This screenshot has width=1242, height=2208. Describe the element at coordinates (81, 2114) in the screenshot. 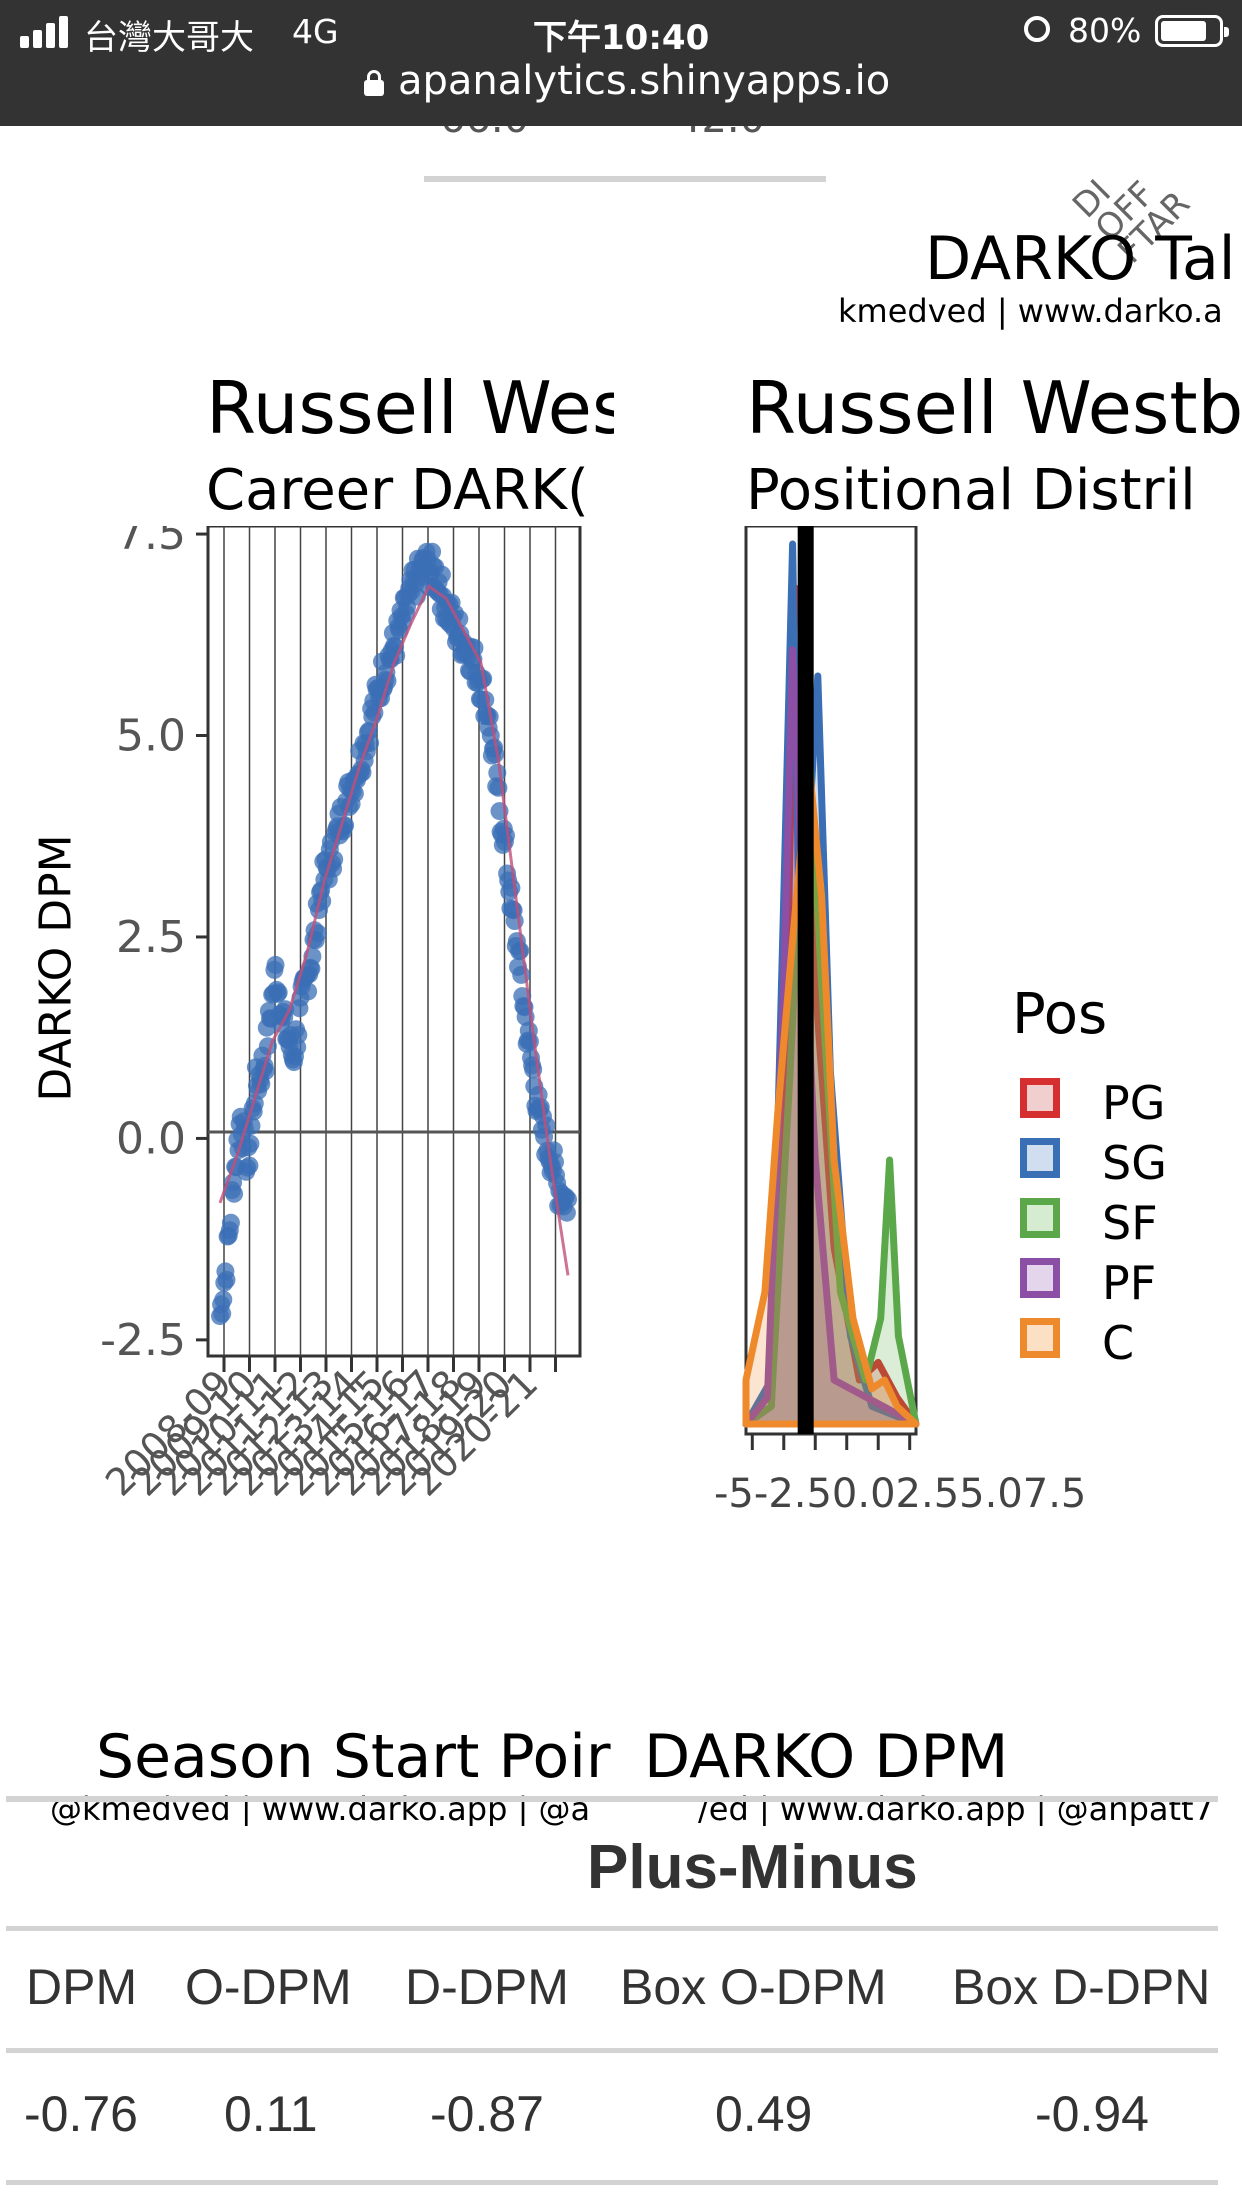

I see `cell-dpm: -0.76` at that location.